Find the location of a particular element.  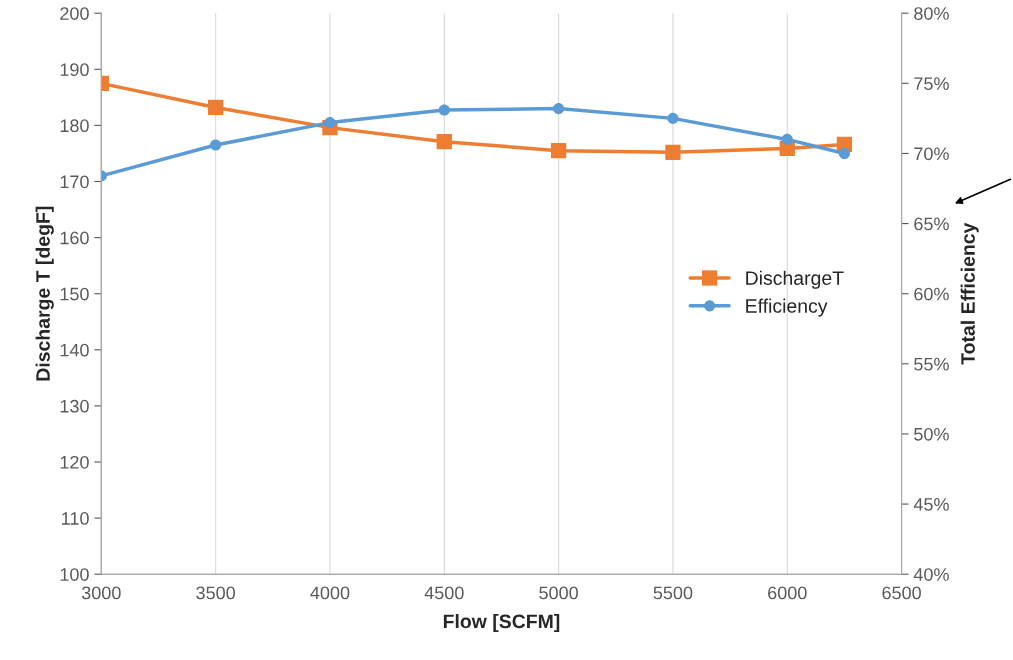

y2-tick-label: 50% is located at coordinates (931, 434).